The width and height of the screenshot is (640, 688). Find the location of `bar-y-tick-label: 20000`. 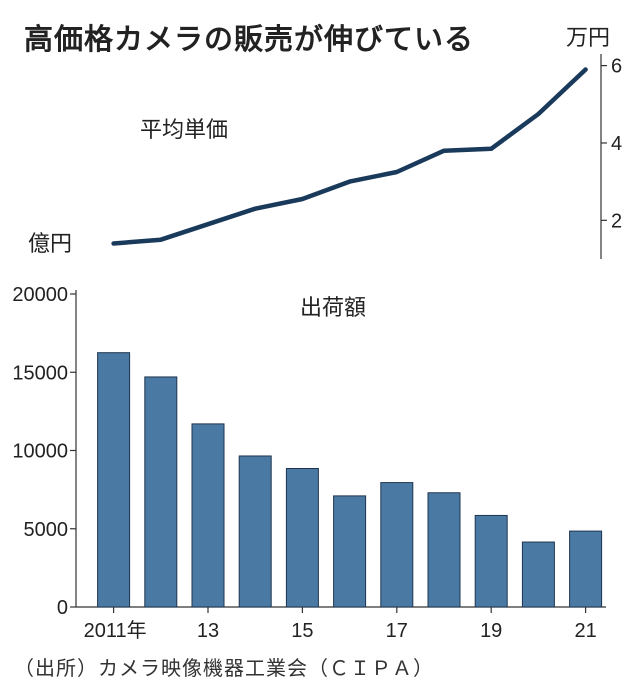

bar-y-tick-label: 20000 is located at coordinates (40, 295).